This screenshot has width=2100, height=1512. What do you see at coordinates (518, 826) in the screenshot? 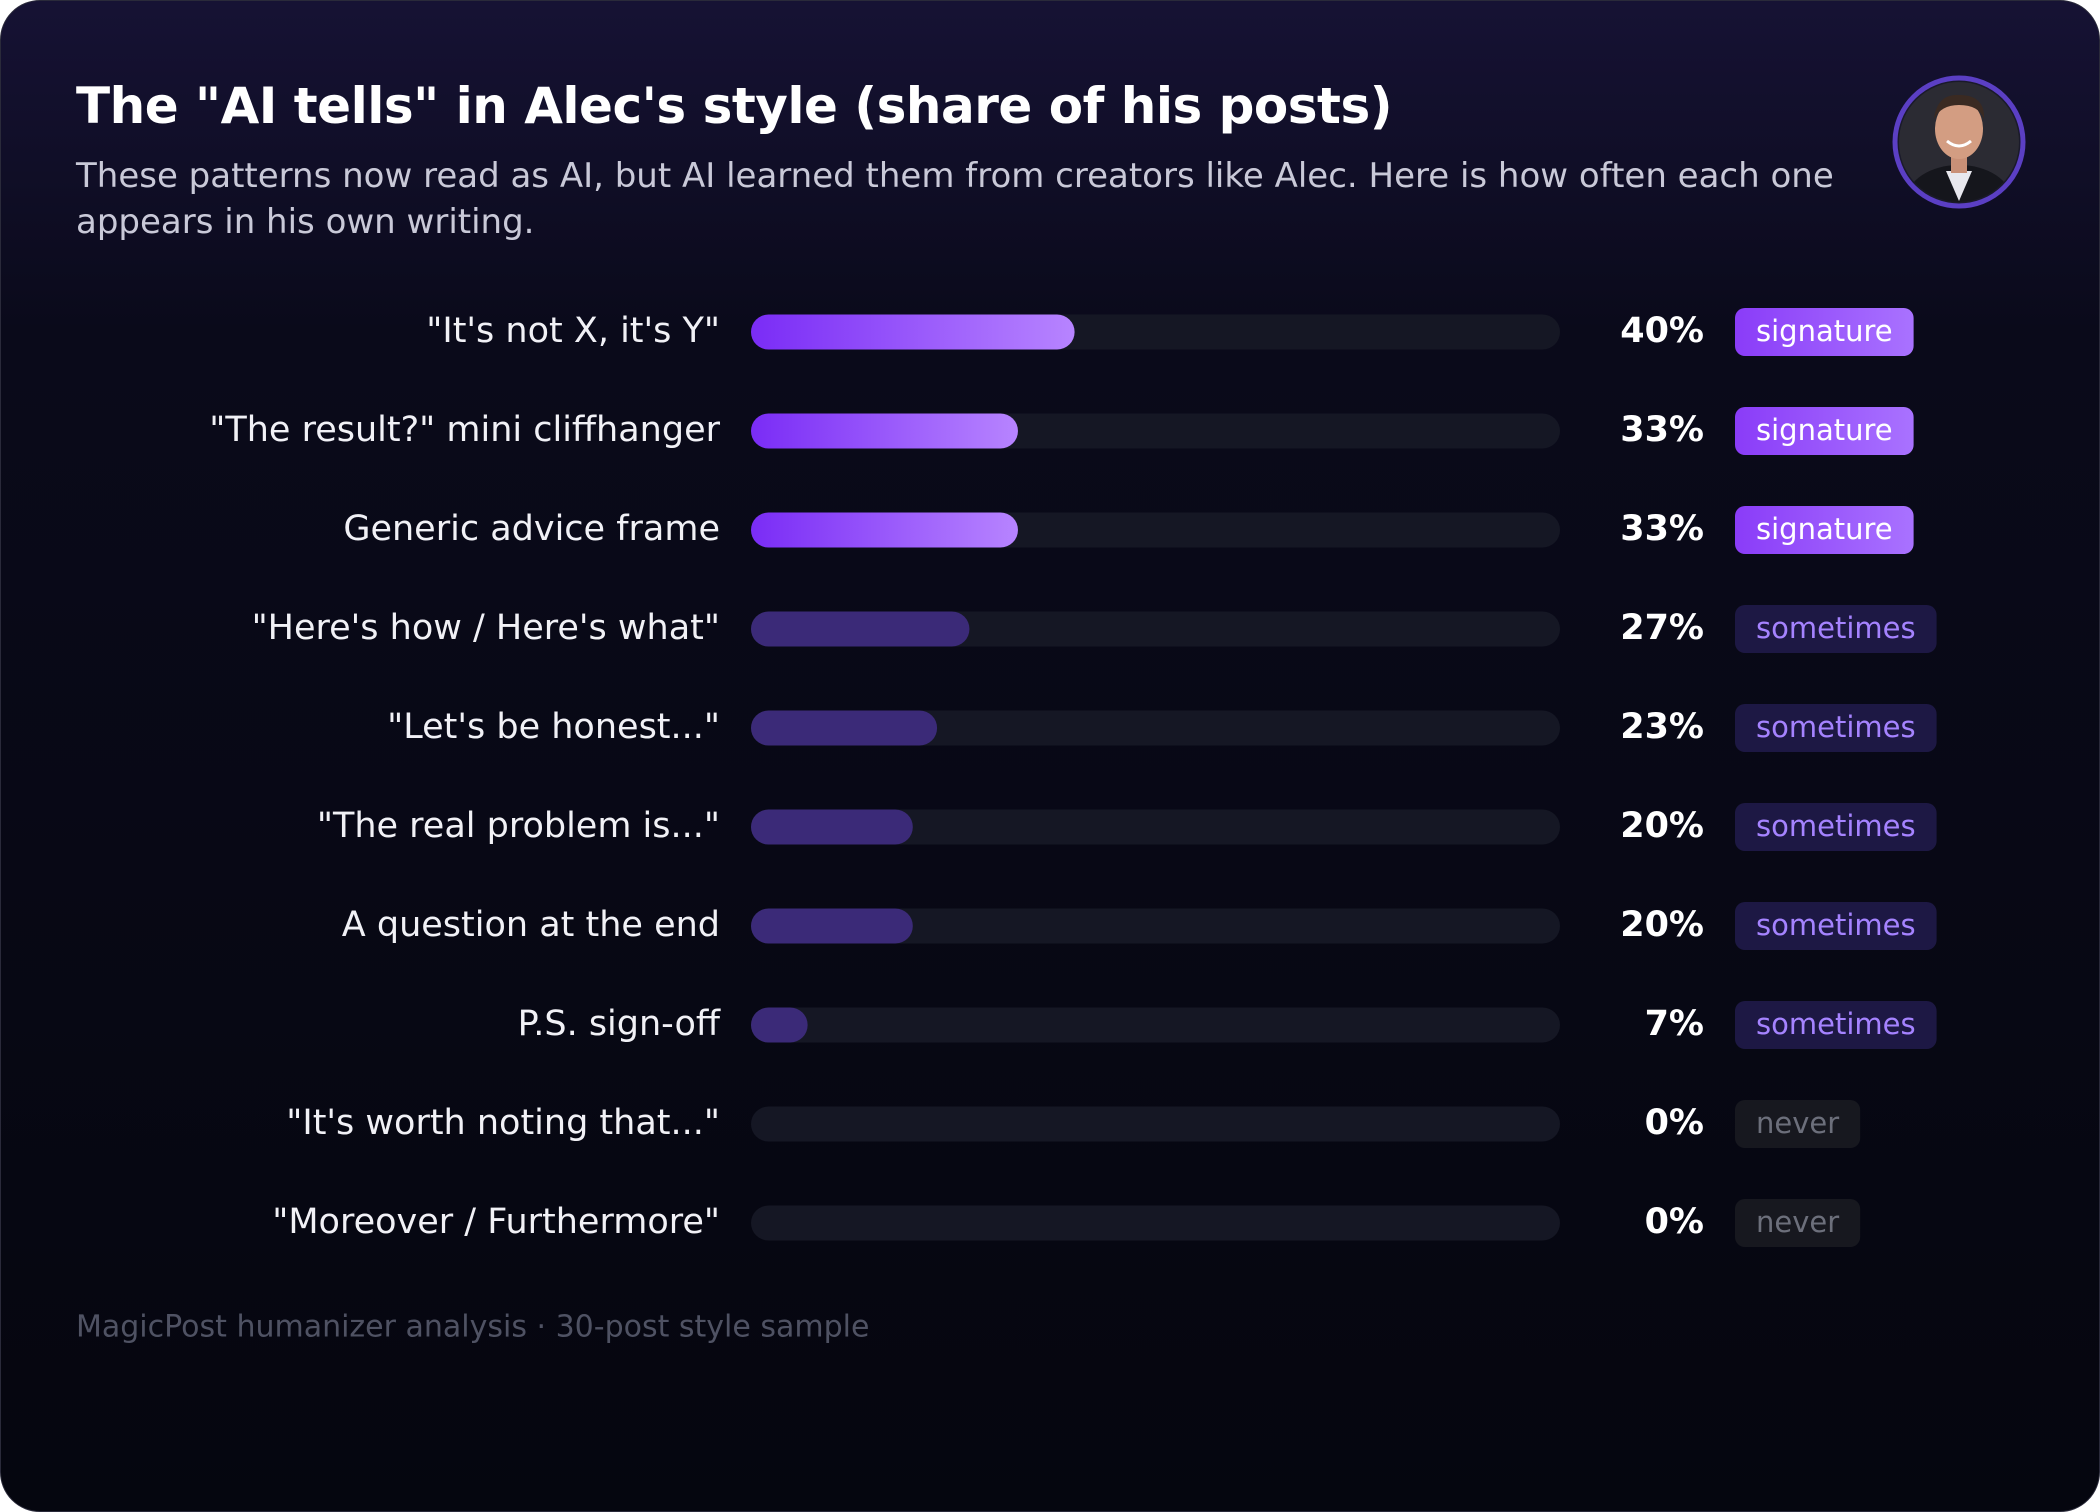
I see `row-label: "The real problem is..."` at bounding box center [518, 826].